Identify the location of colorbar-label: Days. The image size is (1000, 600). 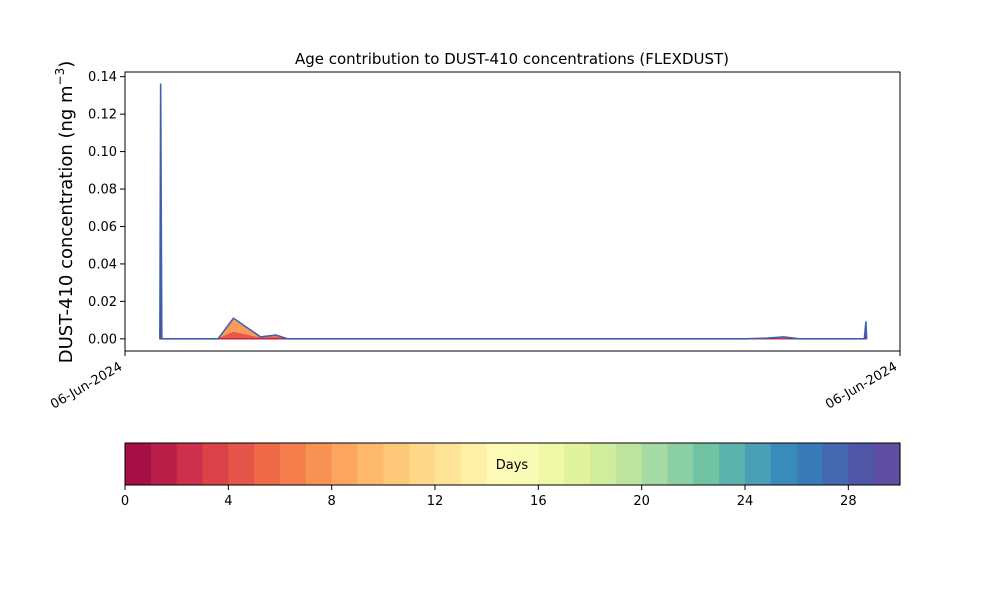
(512, 465).